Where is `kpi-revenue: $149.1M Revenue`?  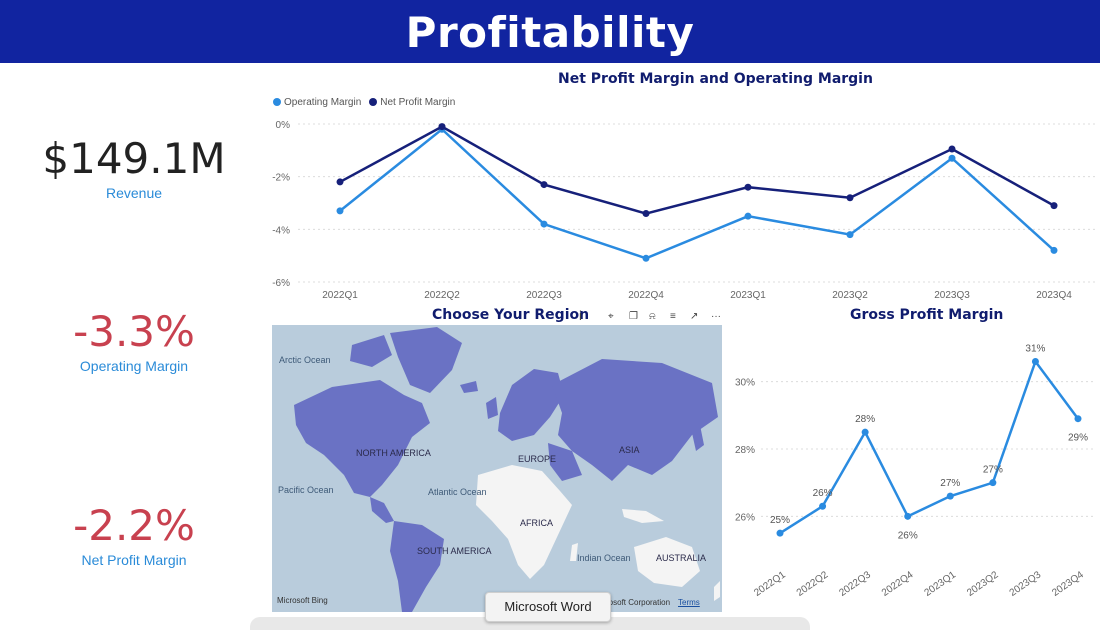 kpi-revenue: $149.1M Revenue is located at coordinates (134, 168).